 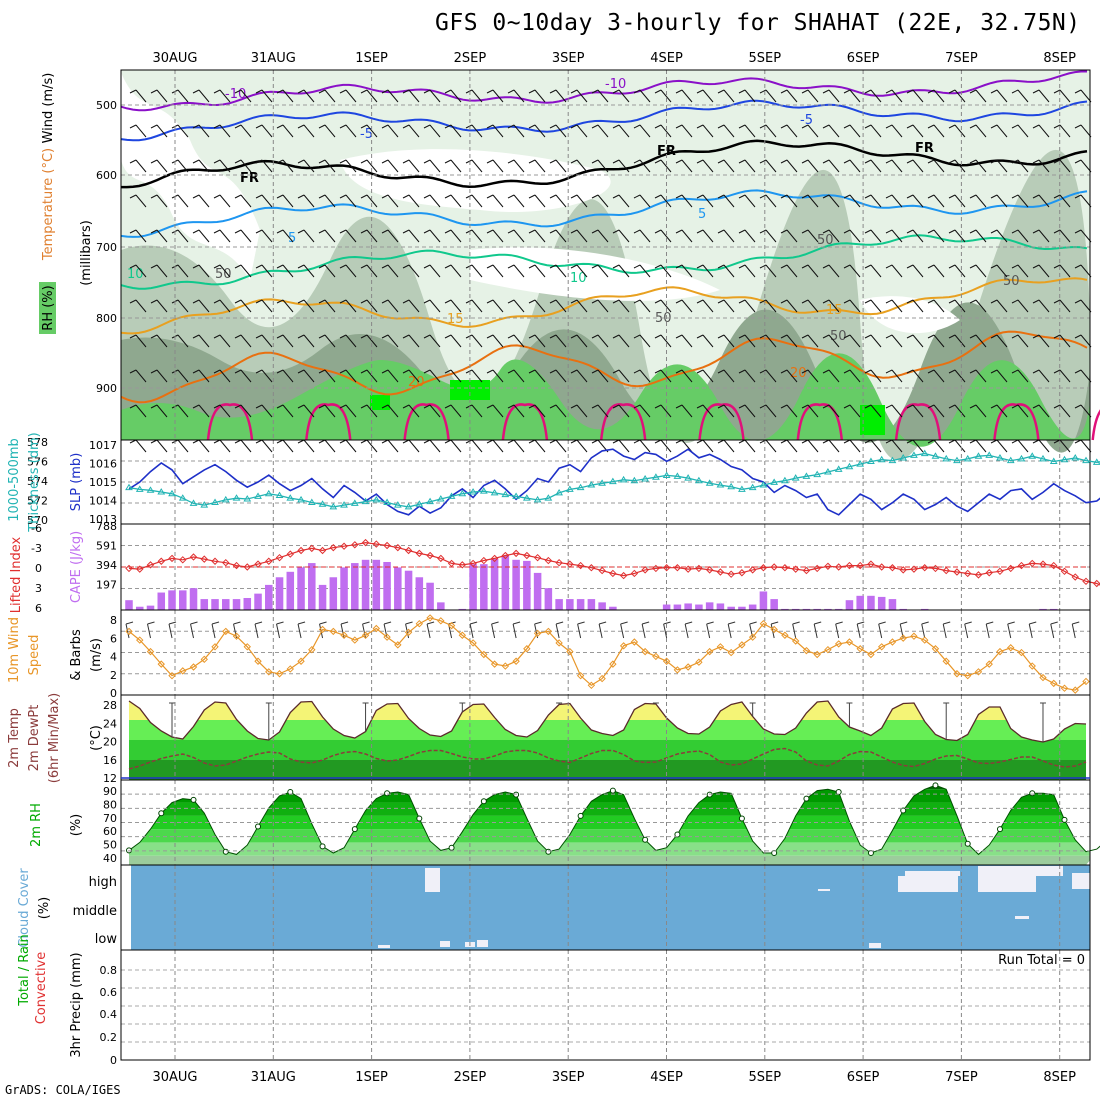 I want to click on rh-marker, so click(x=1032, y=793).